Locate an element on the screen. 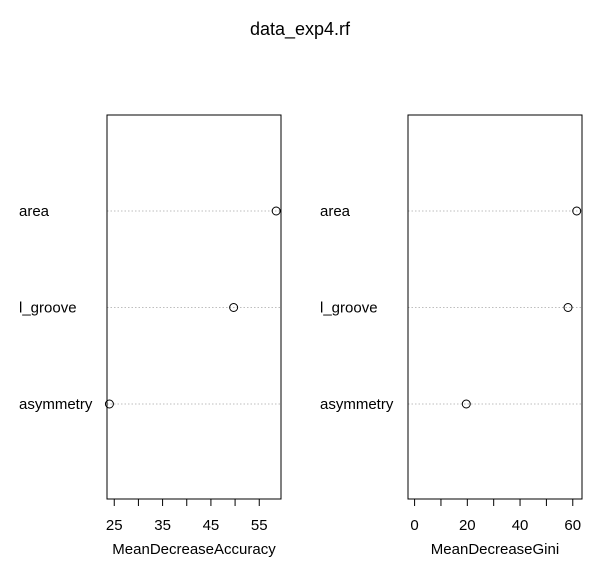 This screenshot has height=577, width=601. x-tick-label: 60 is located at coordinates (572, 525).